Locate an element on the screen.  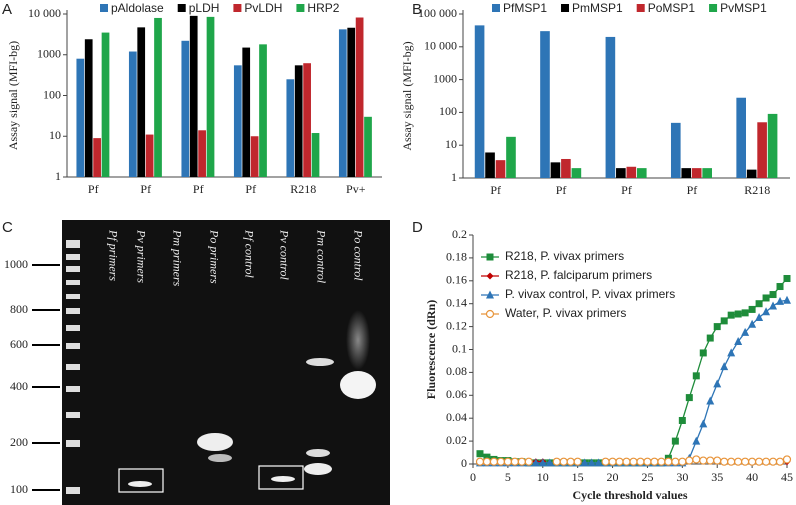
x-tick-label: R218 is located at coordinates (303, 189).